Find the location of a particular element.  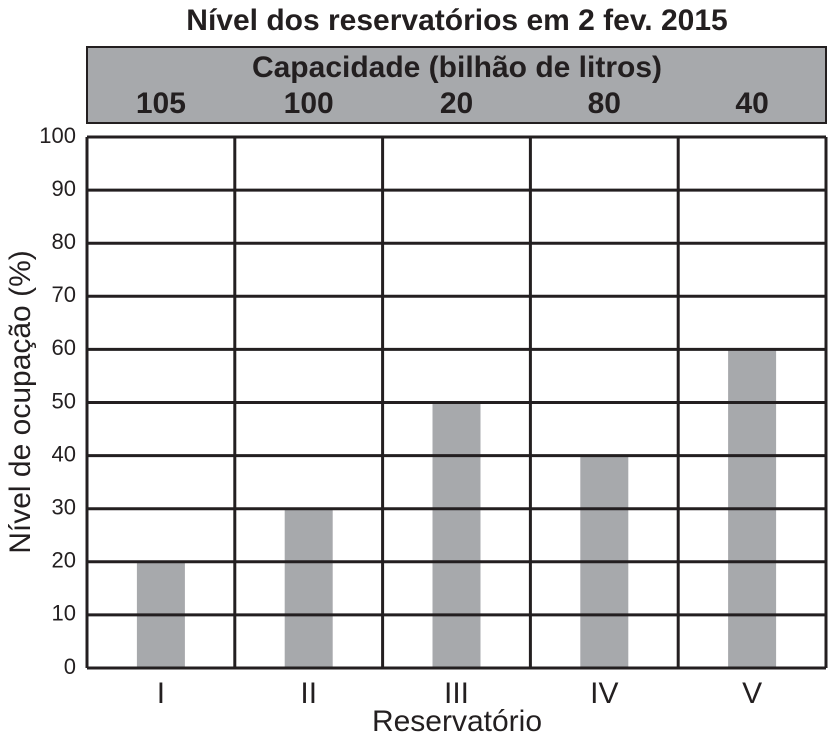

capacity-value: 100 is located at coordinates (309, 103).